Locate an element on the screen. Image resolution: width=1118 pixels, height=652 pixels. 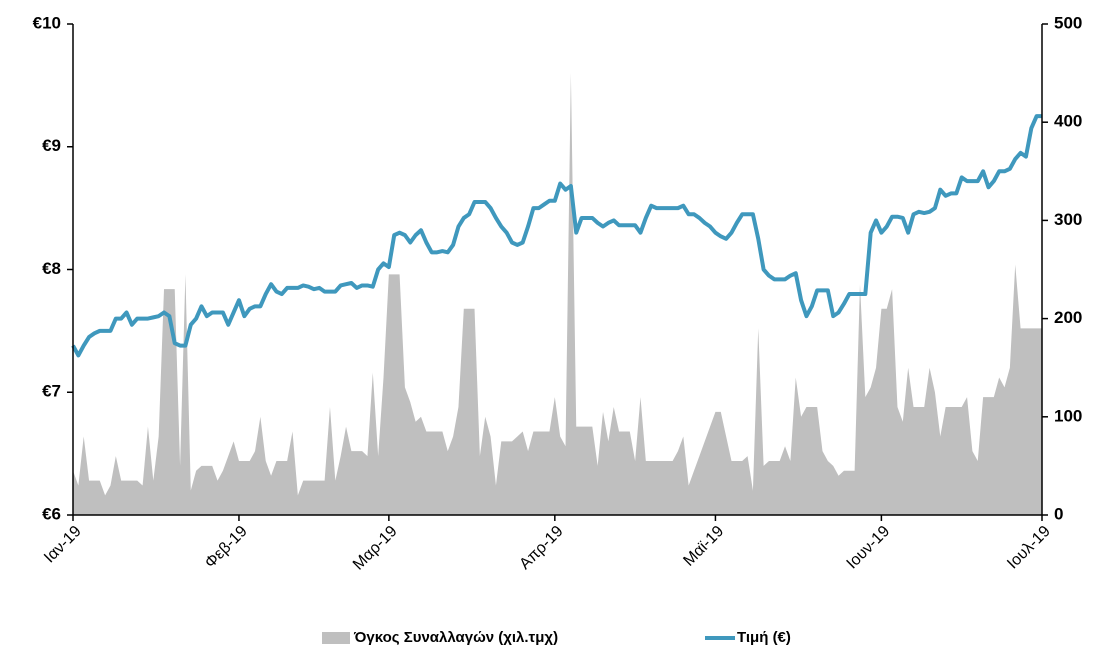
y-tick-label: €8 is located at coordinates (51, 268).